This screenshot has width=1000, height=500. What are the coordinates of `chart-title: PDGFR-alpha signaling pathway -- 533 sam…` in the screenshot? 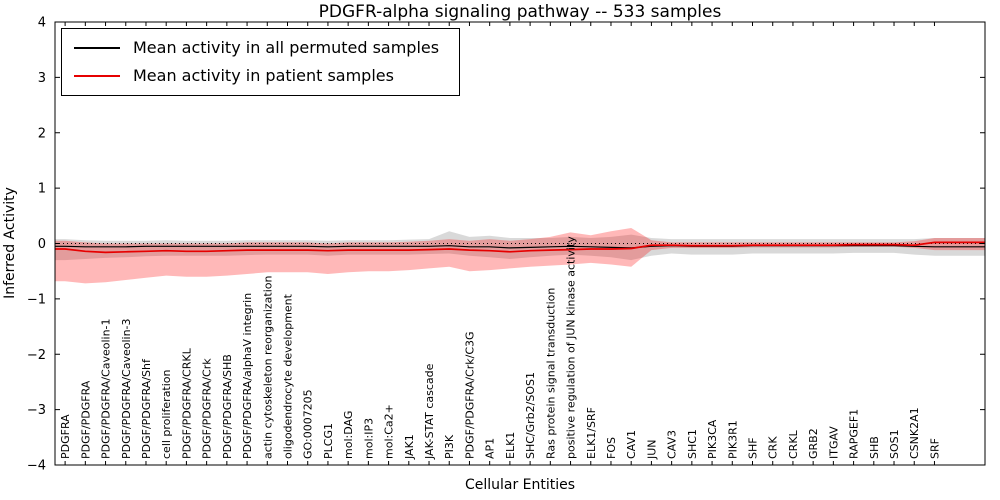 It's located at (520, 12).